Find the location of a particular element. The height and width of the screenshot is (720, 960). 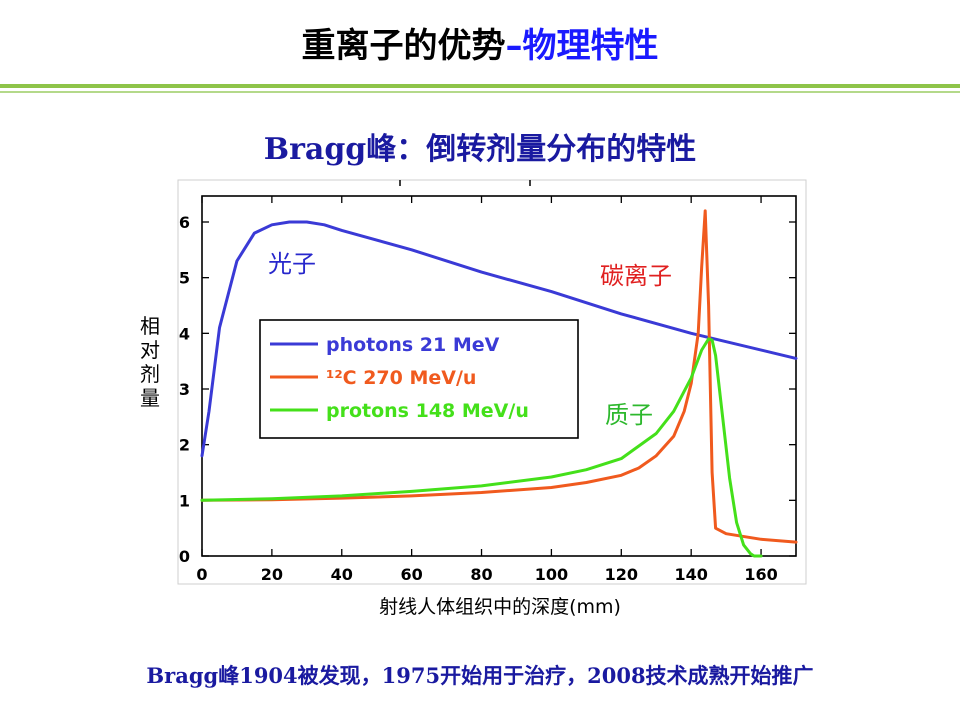

legend-label-carbon: ¹²C 270 MeV/u is located at coordinates (401, 378).